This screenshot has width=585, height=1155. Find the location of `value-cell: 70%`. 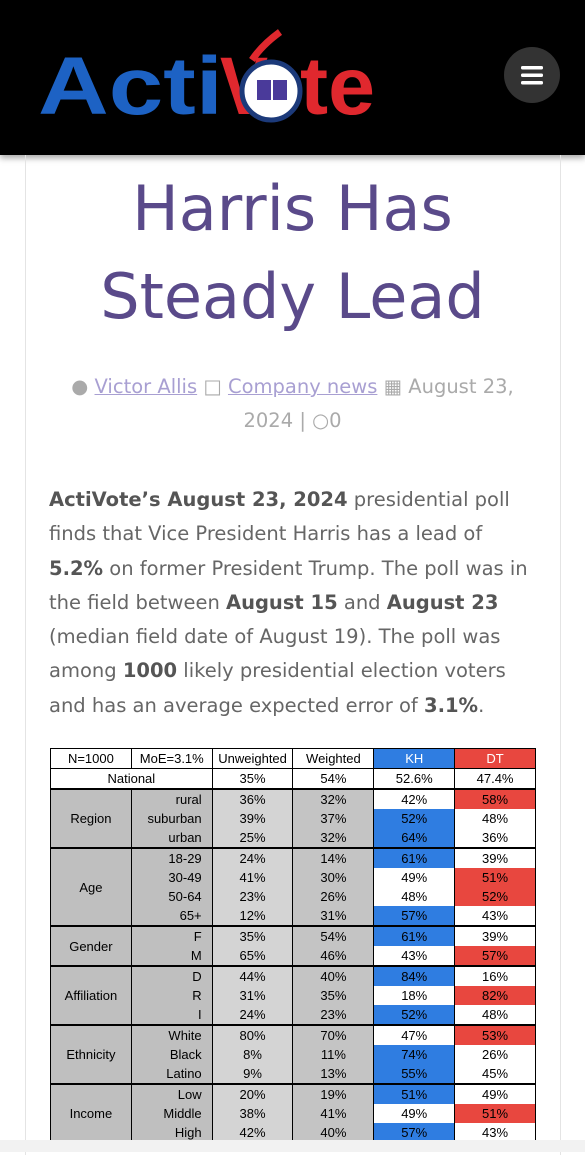

value-cell: 70% is located at coordinates (333, 1034).